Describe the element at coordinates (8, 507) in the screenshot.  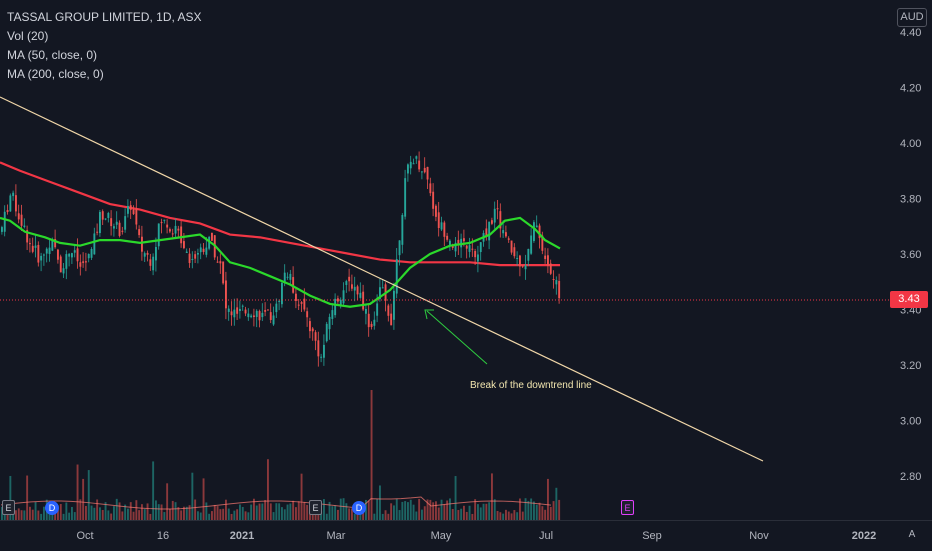
I see `earnings-marker-1: E` at that location.